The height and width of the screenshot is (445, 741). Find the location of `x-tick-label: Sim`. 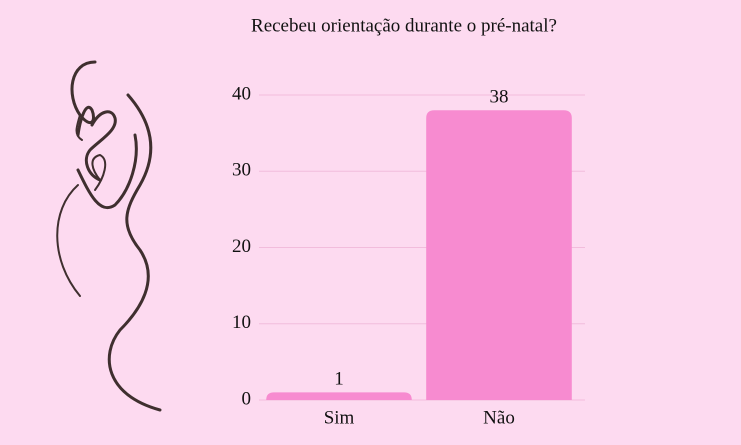

x-tick-label: Sim is located at coordinates (339, 417).